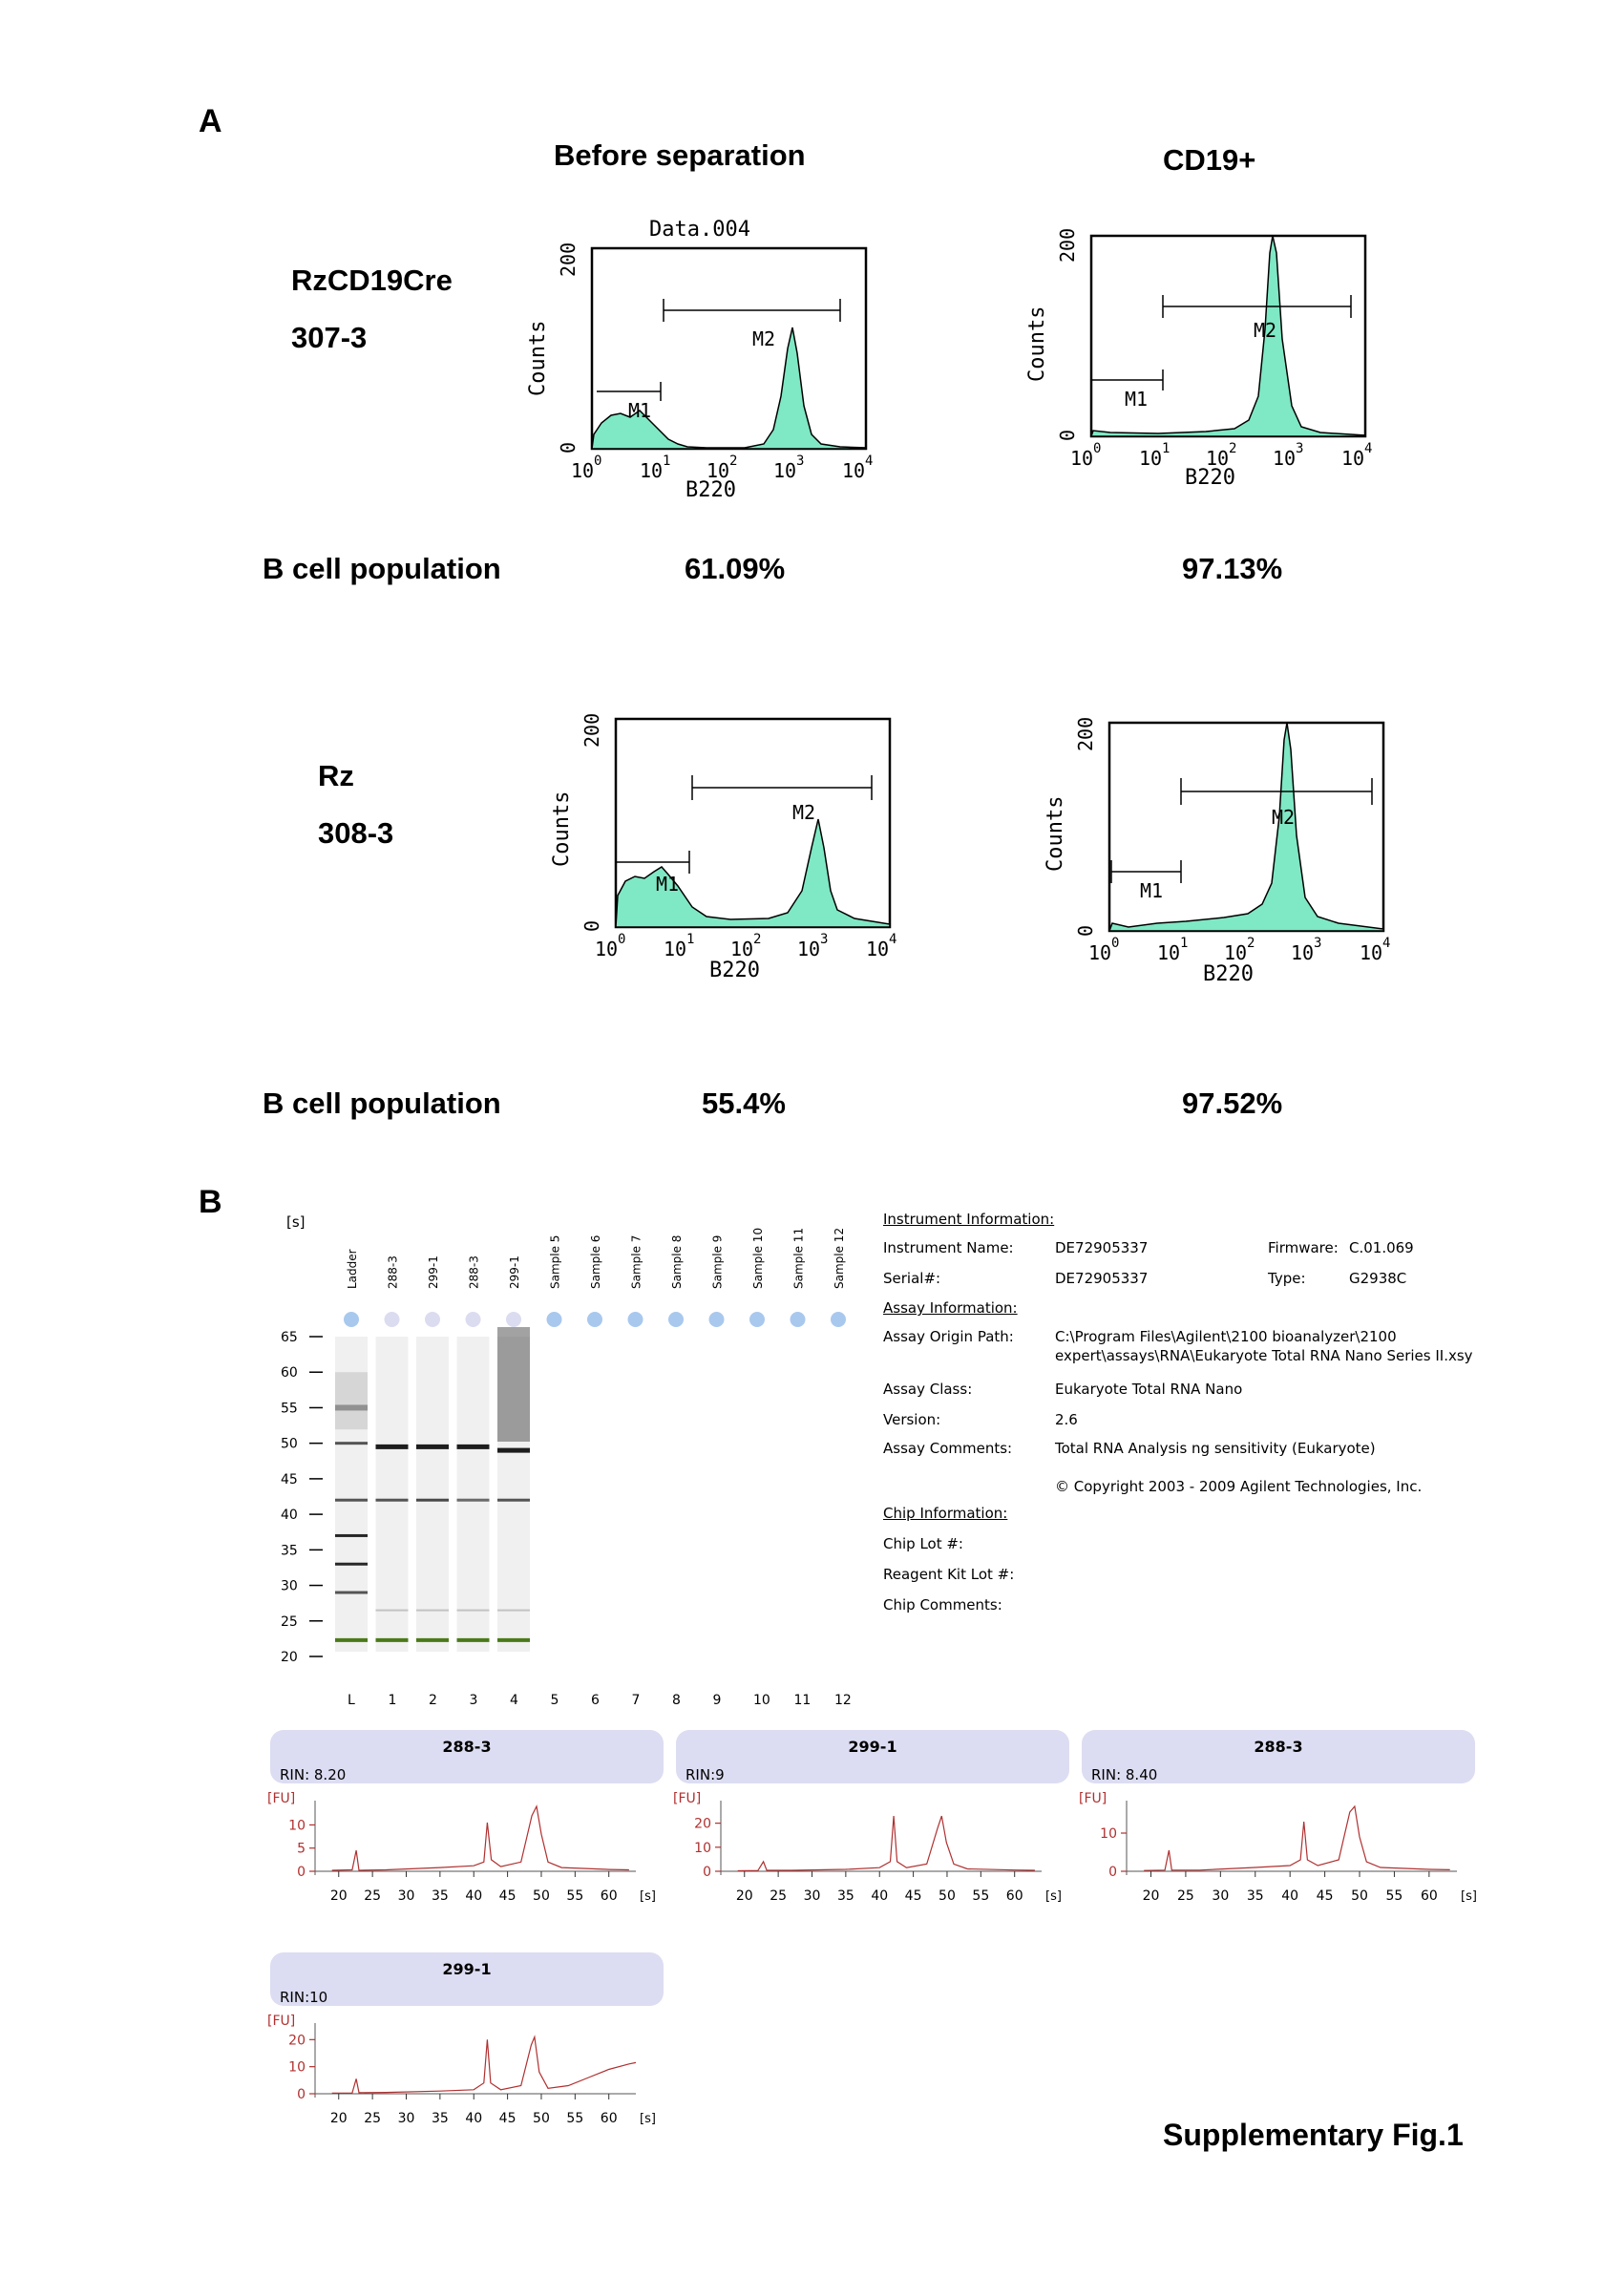 This screenshot has height=2278, width=1624. Describe the element at coordinates (473, 1494) in the screenshot. I see `gel-lane` at that location.